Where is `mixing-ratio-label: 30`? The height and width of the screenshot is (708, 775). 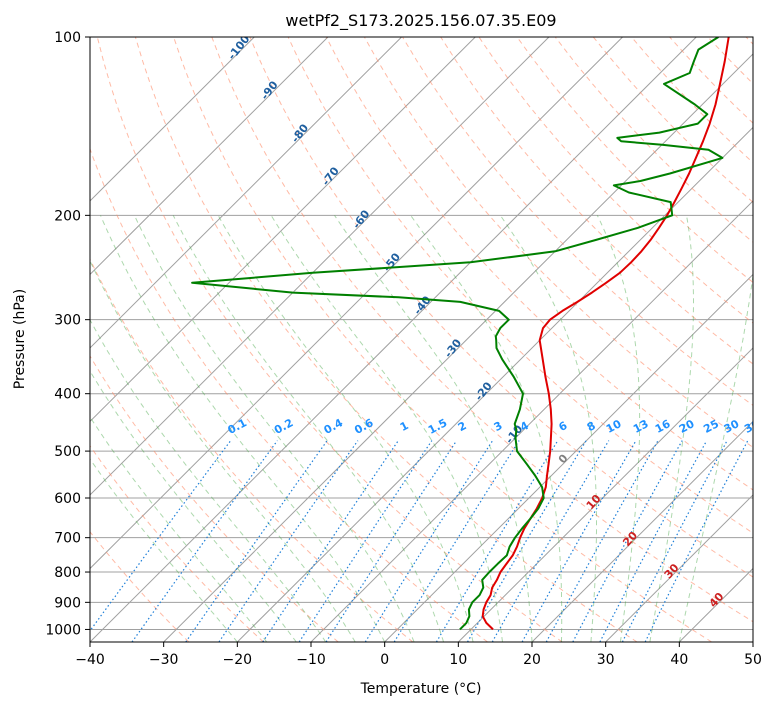 mixing-ratio-label: 30 is located at coordinates (732, 426).